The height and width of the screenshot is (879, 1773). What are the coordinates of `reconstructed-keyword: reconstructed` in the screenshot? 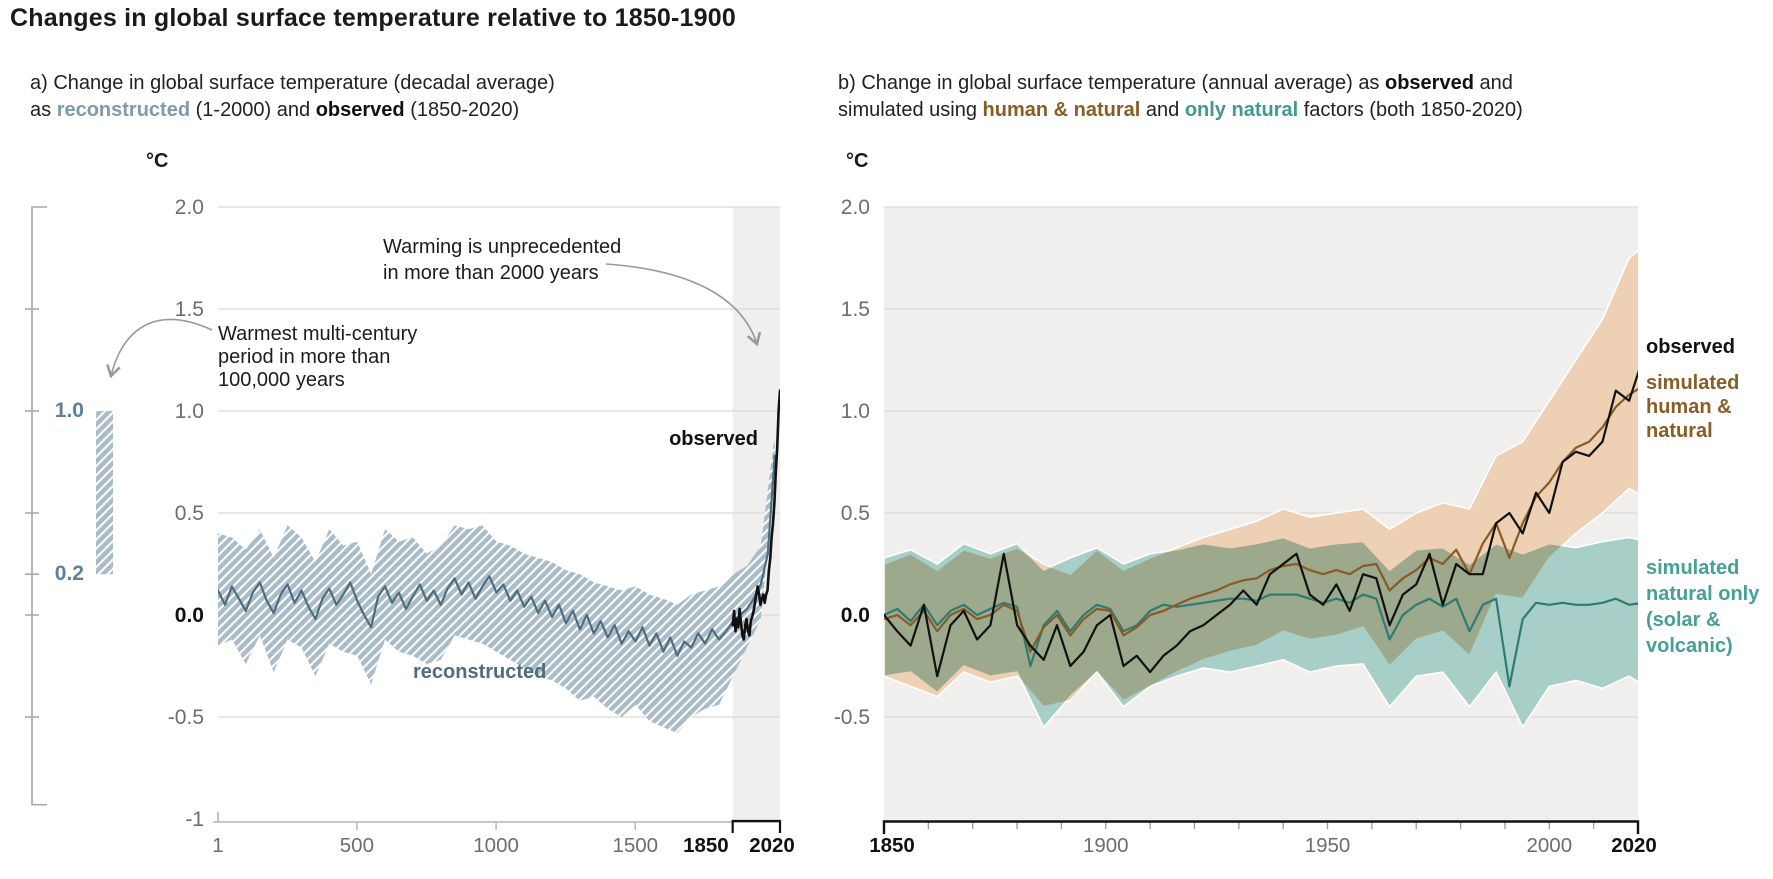 It's located at (123, 110).